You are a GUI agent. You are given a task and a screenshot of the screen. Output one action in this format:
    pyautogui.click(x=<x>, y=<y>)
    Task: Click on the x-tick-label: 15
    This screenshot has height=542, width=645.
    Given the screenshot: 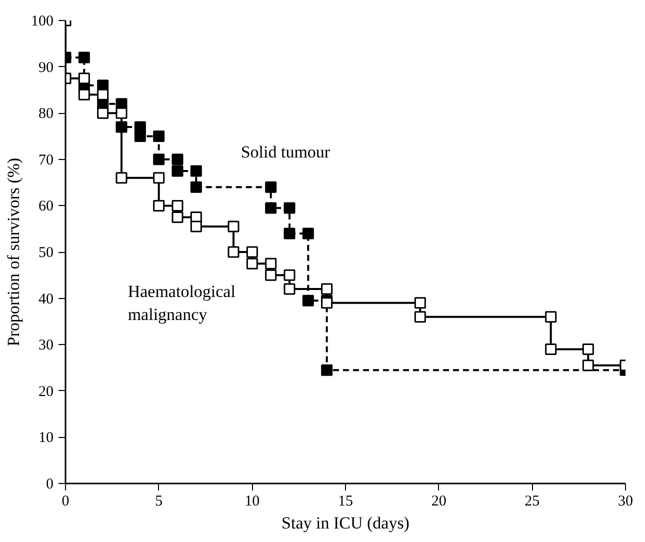 What is the action you would take?
    pyautogui.click(x=345, y=502)
    